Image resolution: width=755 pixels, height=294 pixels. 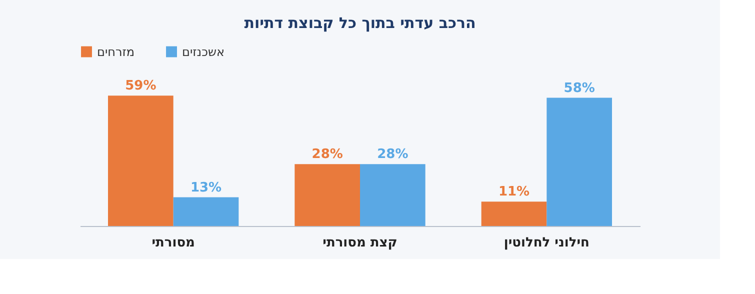 What do you see at coordinates (547, 243) in the screenshot?
I see `x-tick-label: חילוני לחלוטין` at bounding box center [547, 243].